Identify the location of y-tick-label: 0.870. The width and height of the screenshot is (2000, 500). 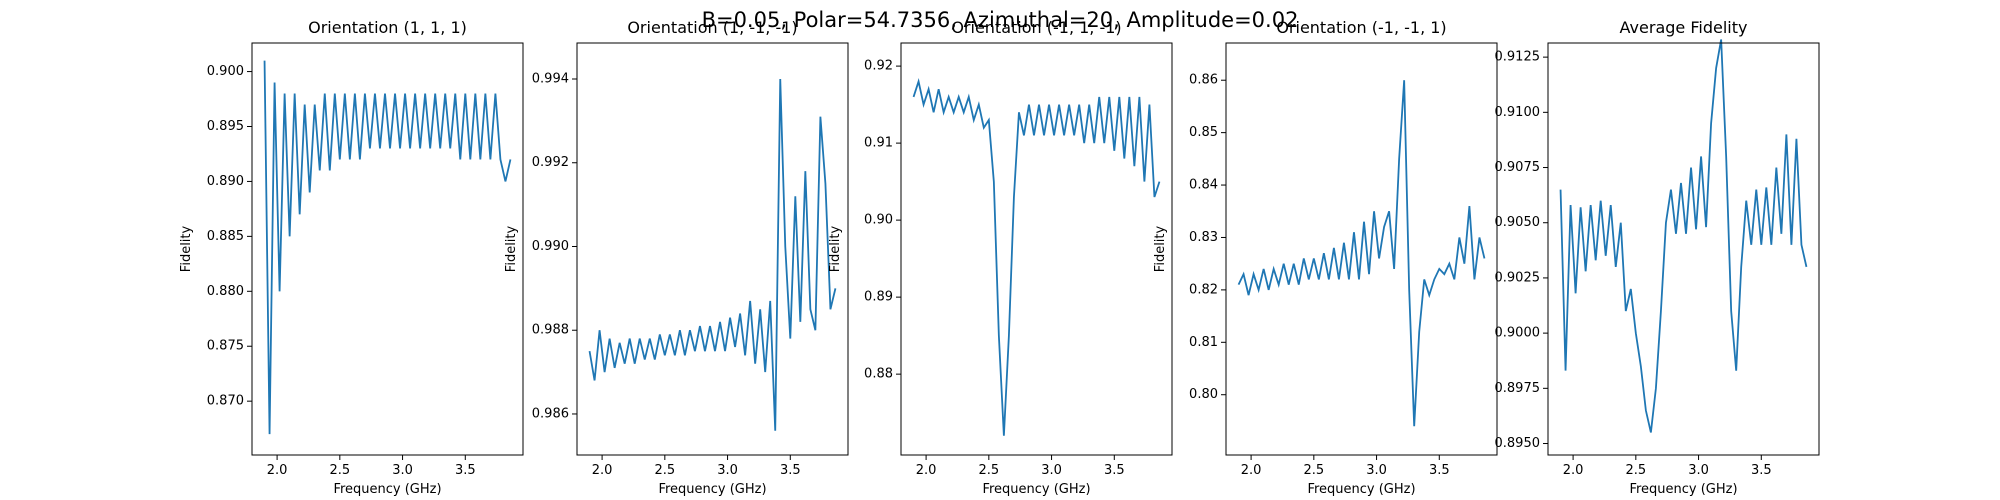
(225, 401).